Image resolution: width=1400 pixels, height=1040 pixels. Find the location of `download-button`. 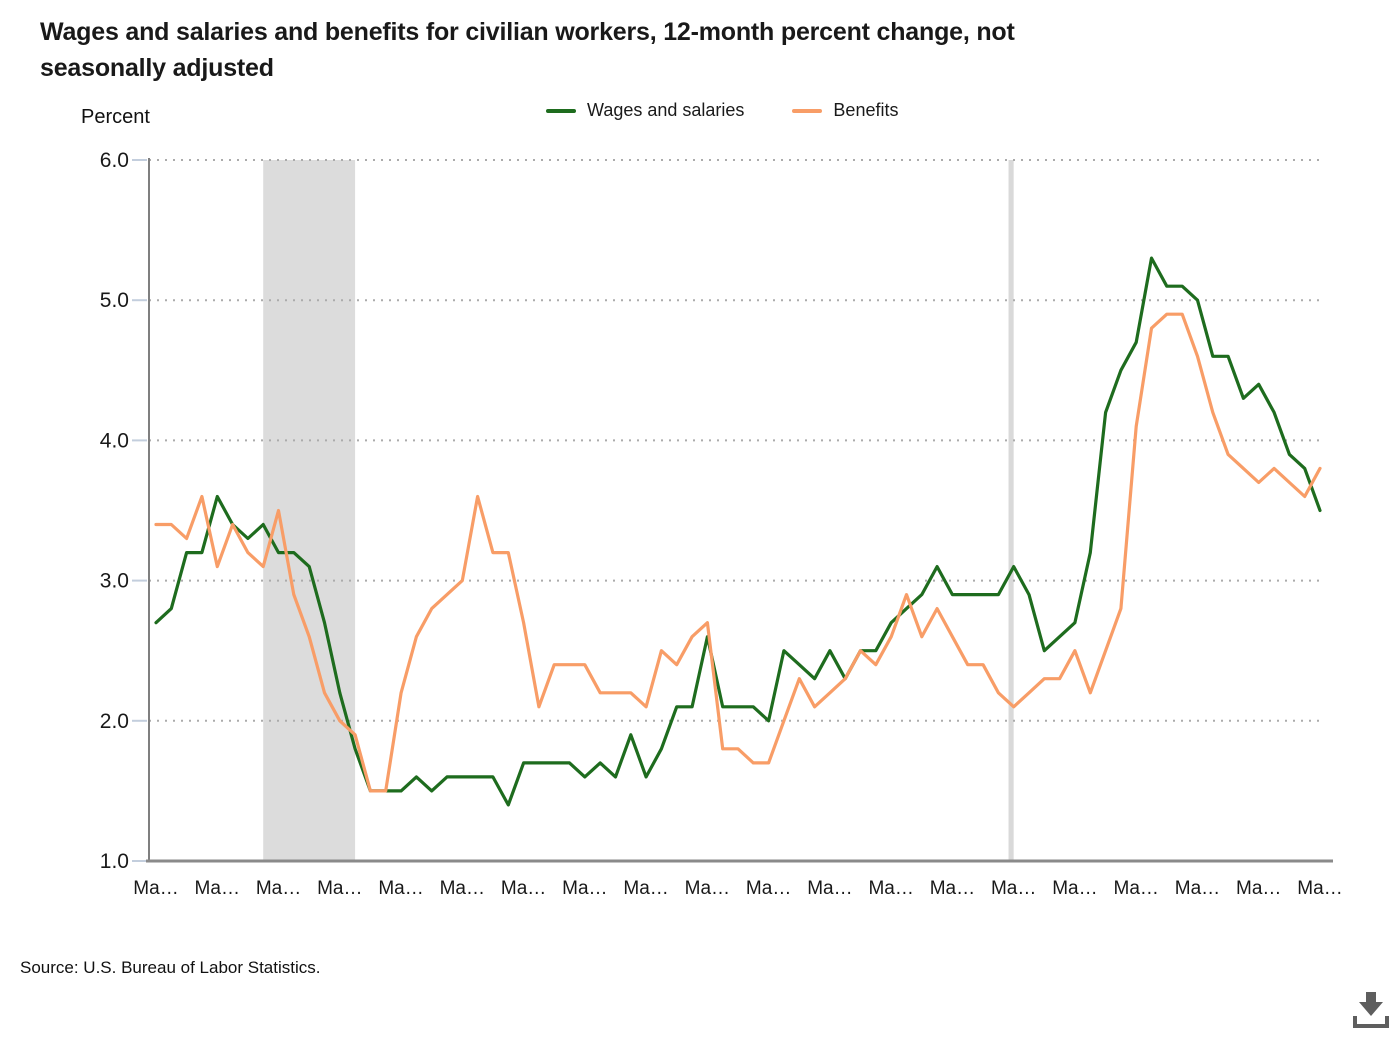

download-button is located at coordinates (1371, 1010).